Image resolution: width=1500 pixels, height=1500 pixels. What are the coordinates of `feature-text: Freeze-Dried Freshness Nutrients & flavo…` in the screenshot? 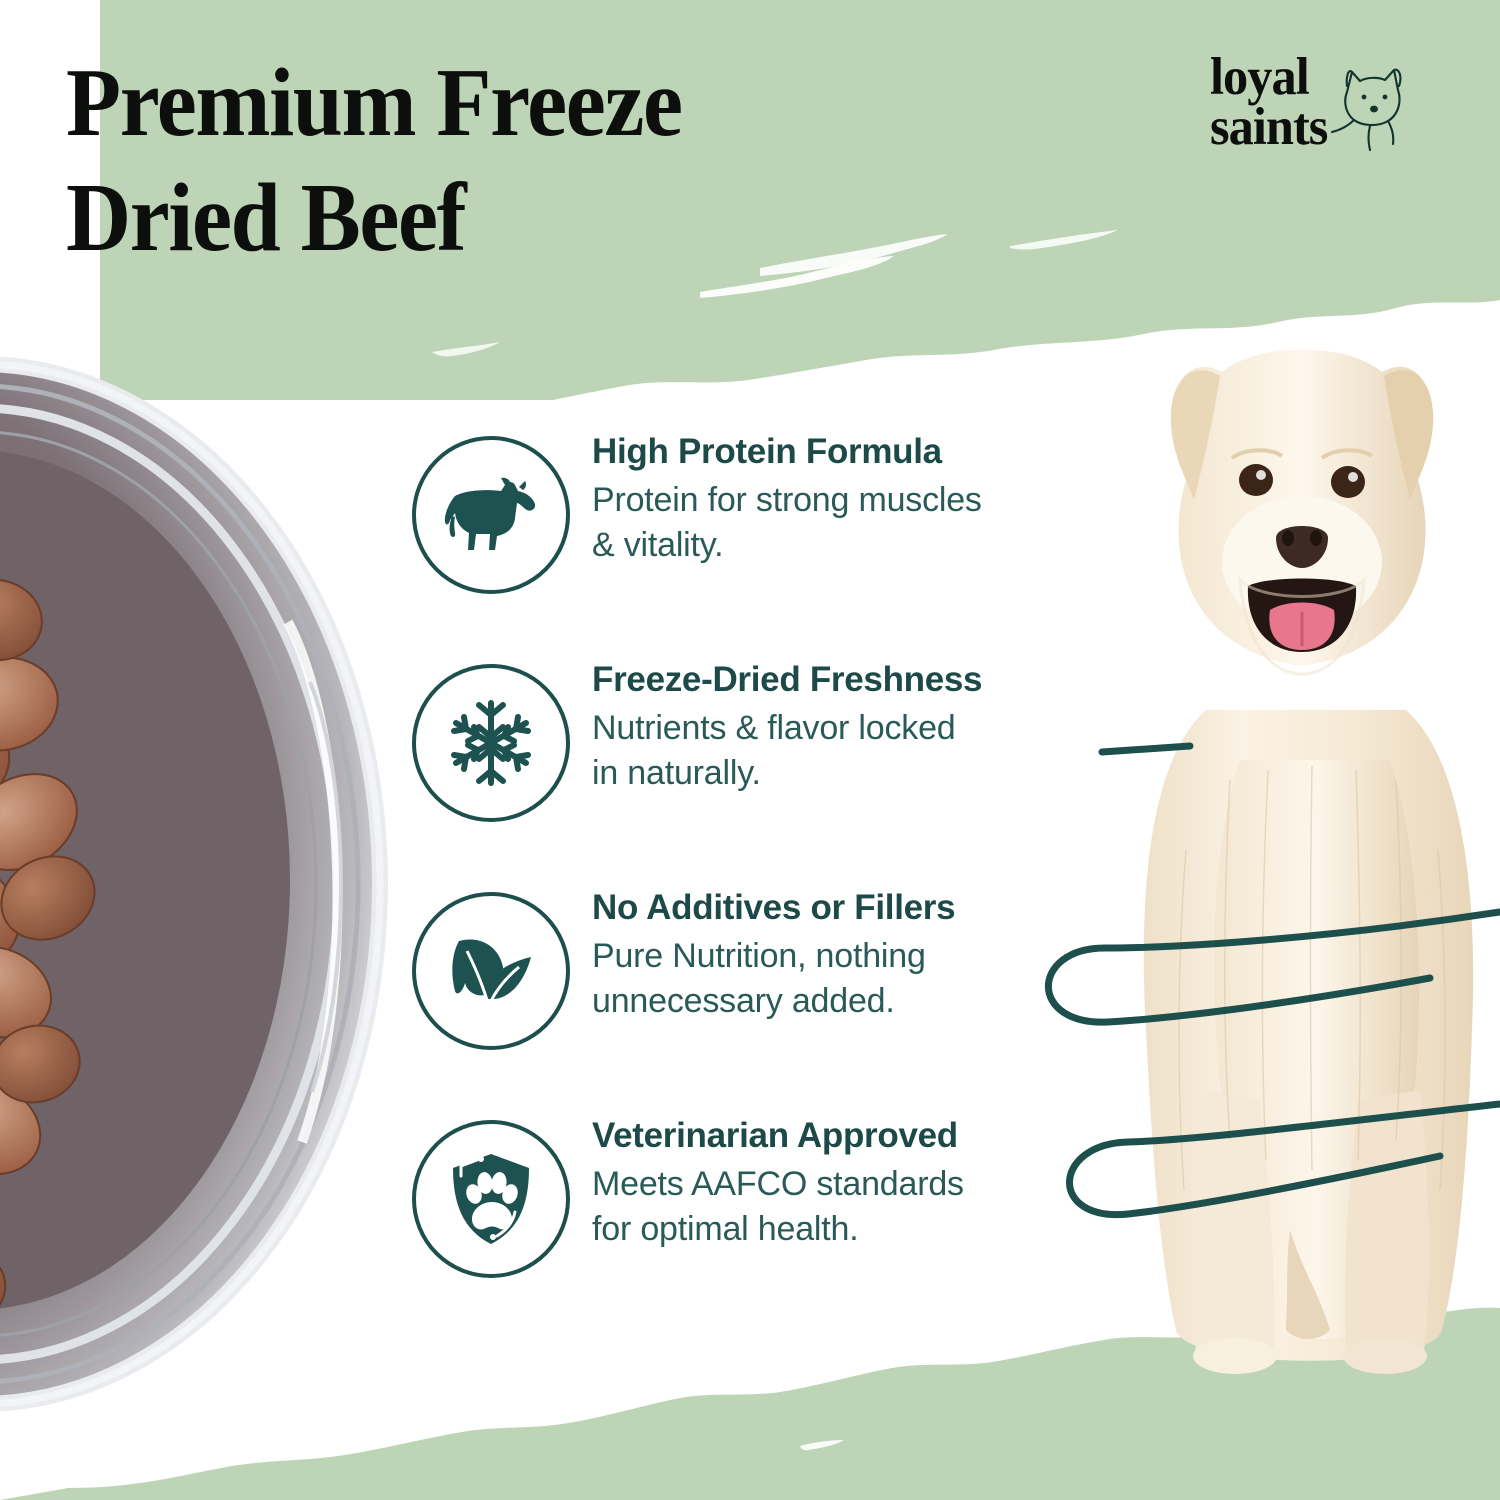 It's located at (787, 723).